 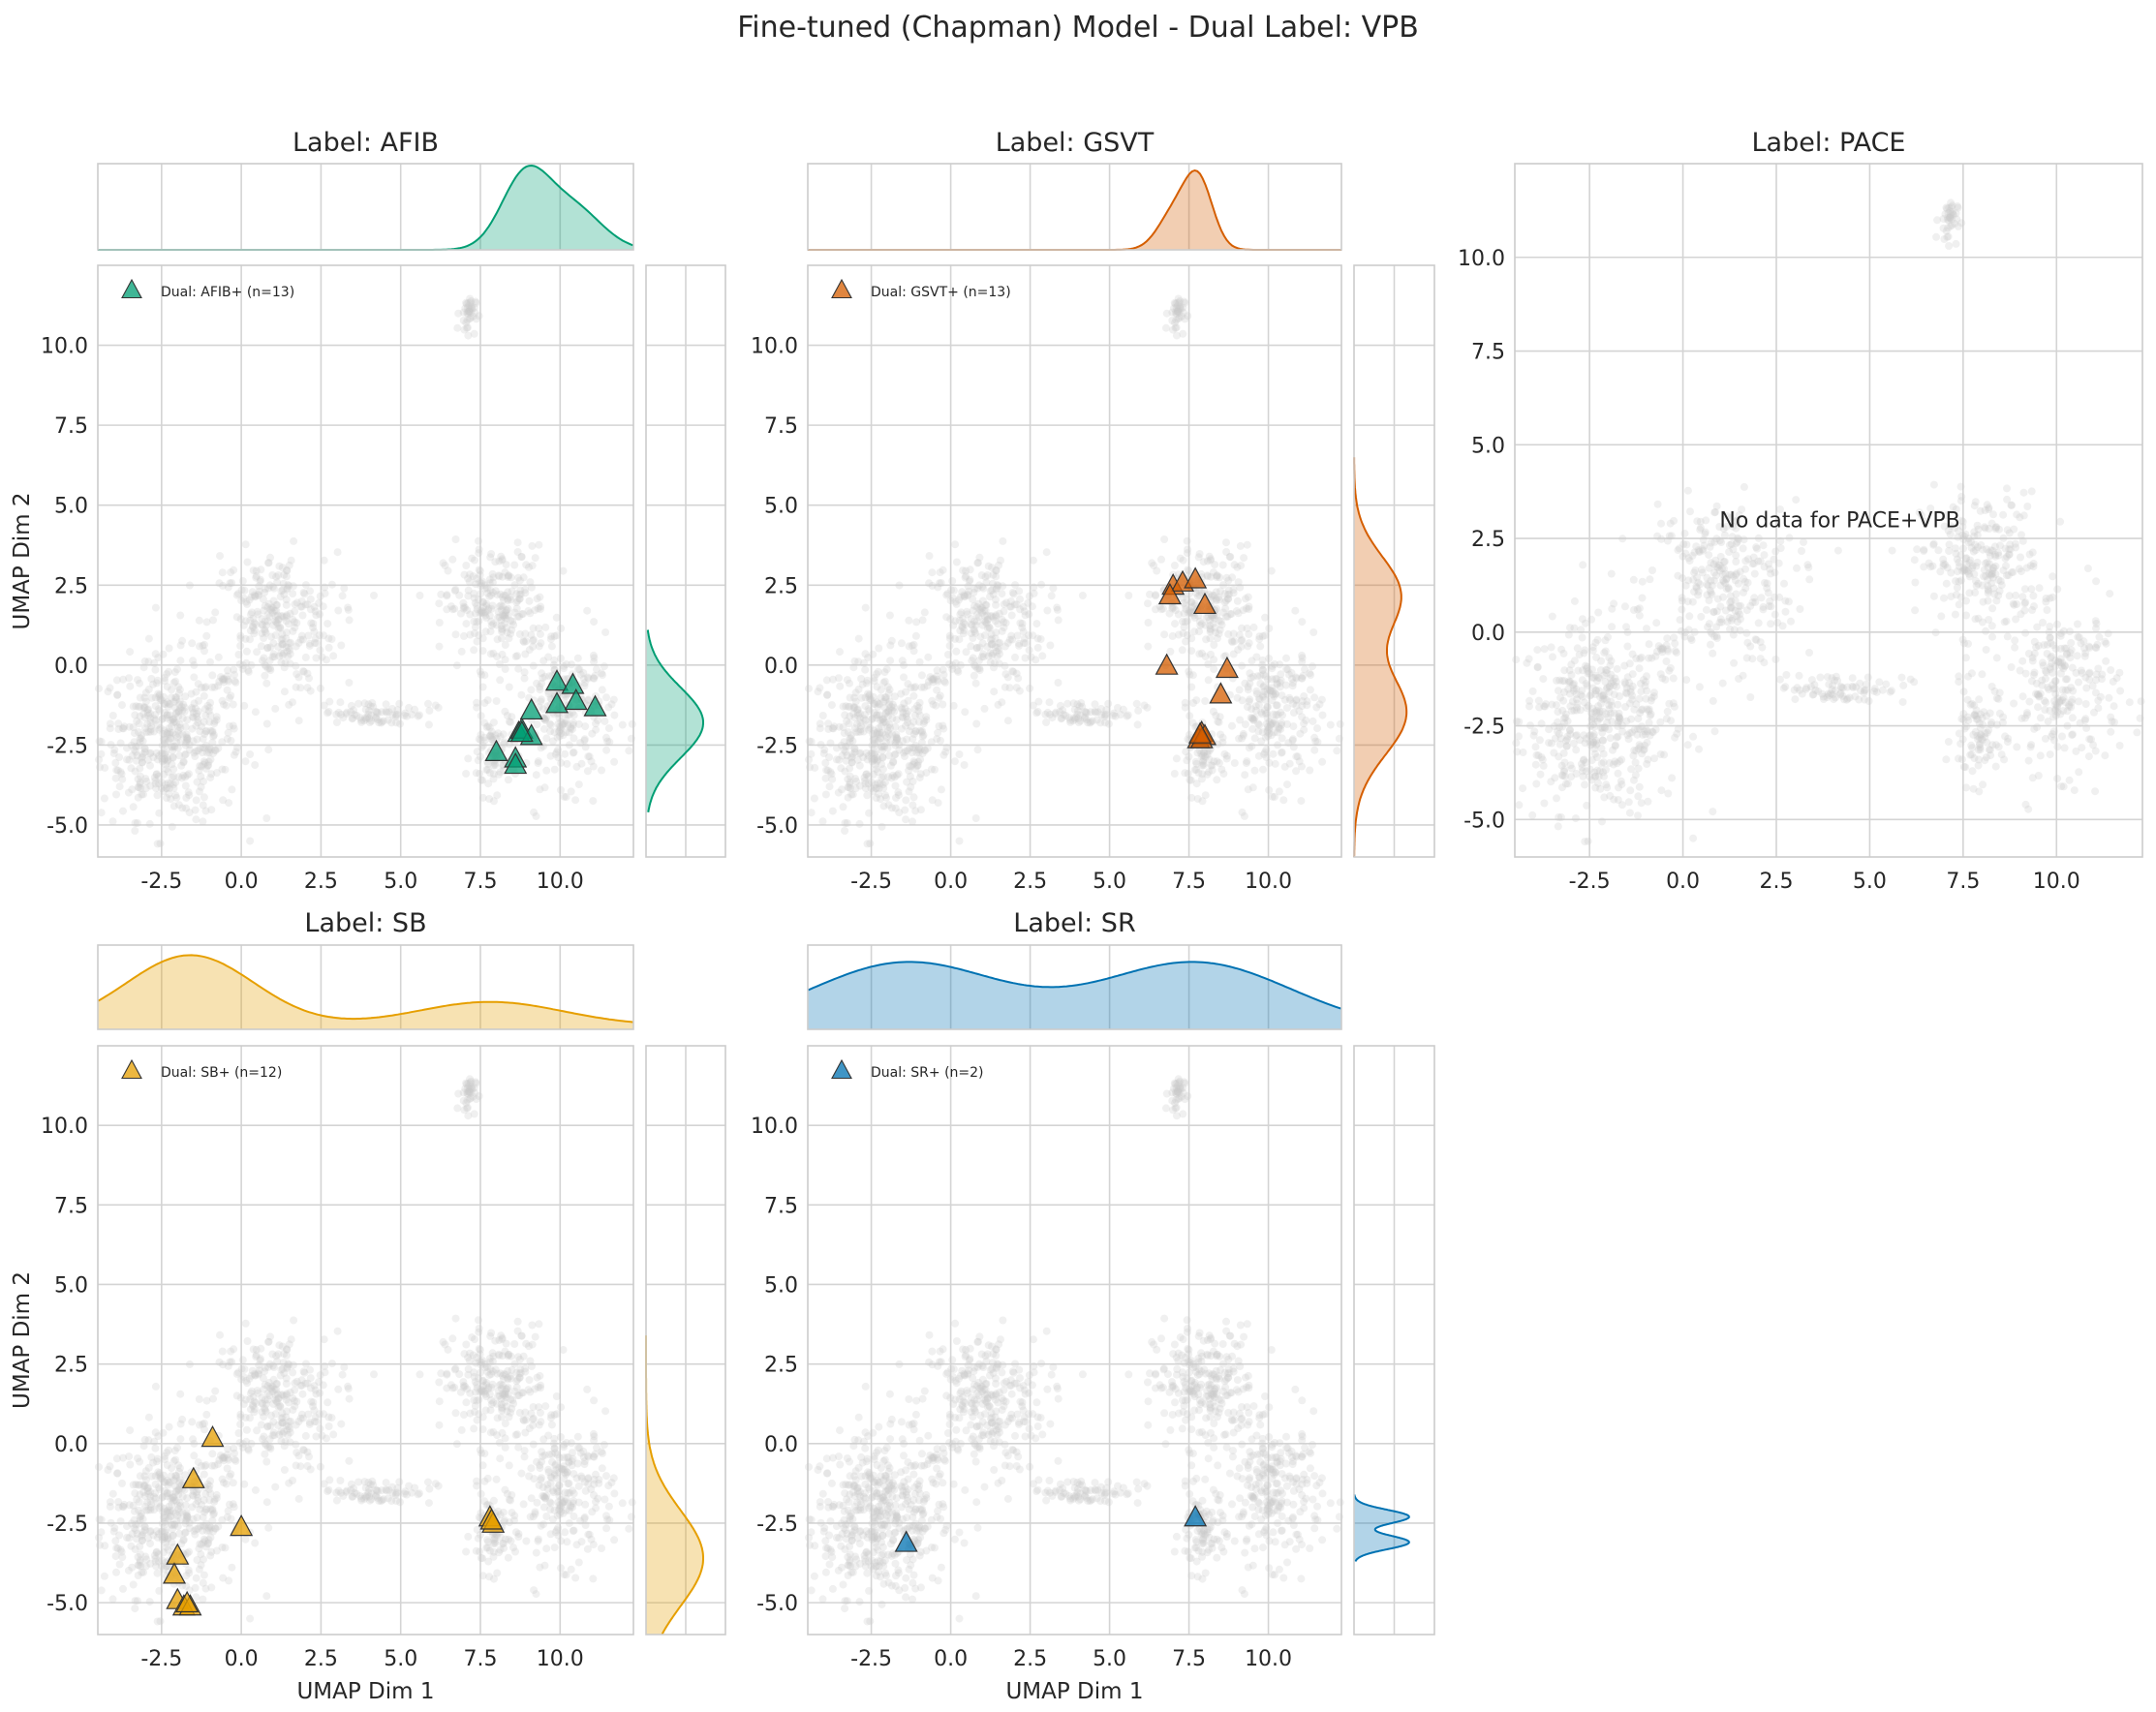 What do you see at coordinates (242, 882) in the screenshot?
I see `x-tick-label: 0.0` at bounding box center [242, 882].